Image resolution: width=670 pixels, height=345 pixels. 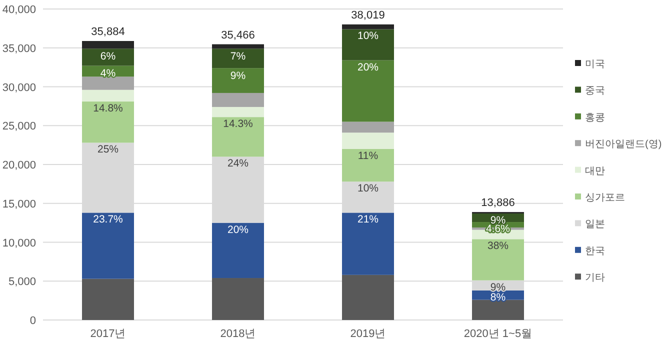 I want to click on annotation: 6%, so click(x=108, y=56).